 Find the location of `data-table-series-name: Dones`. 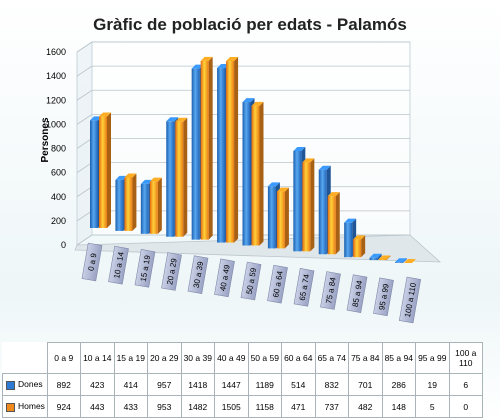

data-table-series-name: Dones is located at coordinates (25, 384).